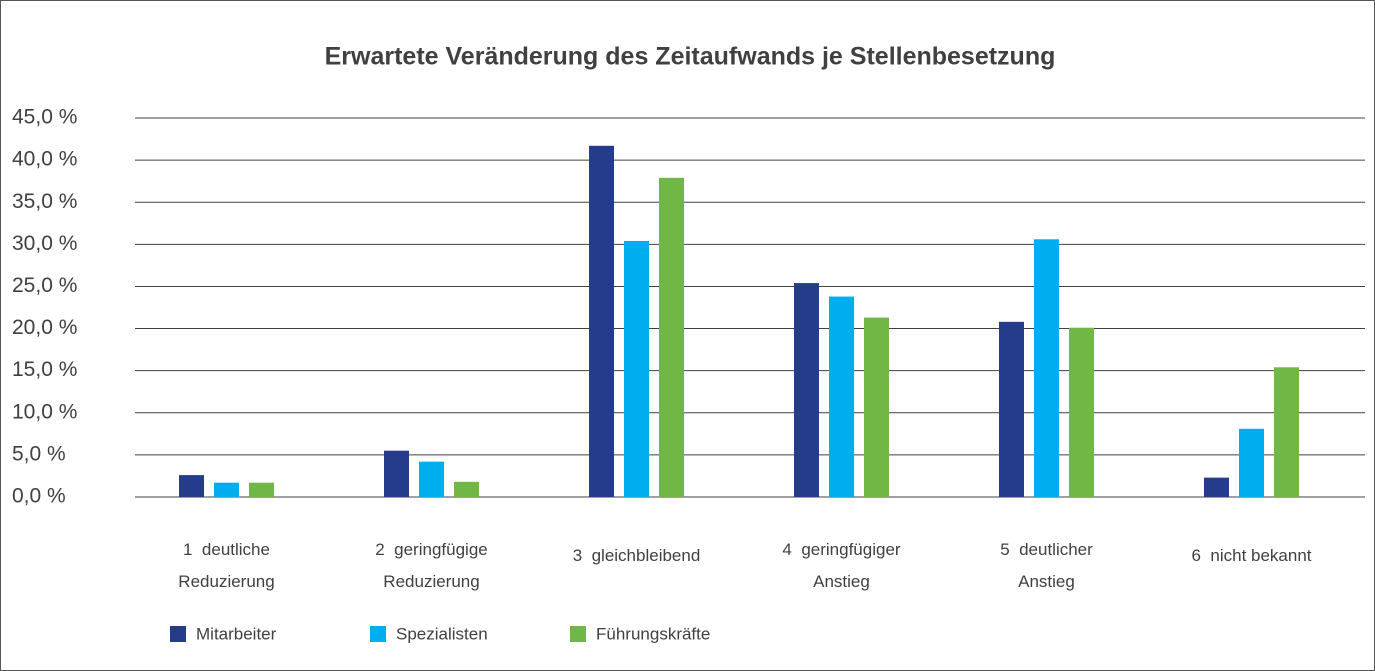 Image resolution: width=1375 pixels, height=671 pixels. What do you see at coordinates (431, 565) in the screenshot?
I see `x-tick-label: 2 geringfügige Reduzierung` at bounding box center [431, 565].